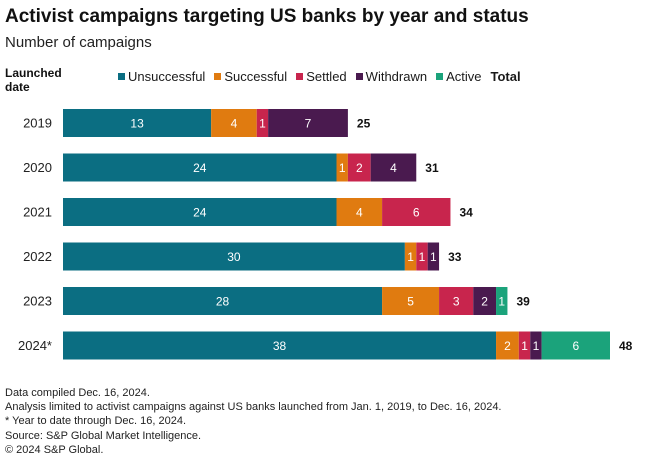  I want to click on bar-2019-withdrawn, so click(308, 123).